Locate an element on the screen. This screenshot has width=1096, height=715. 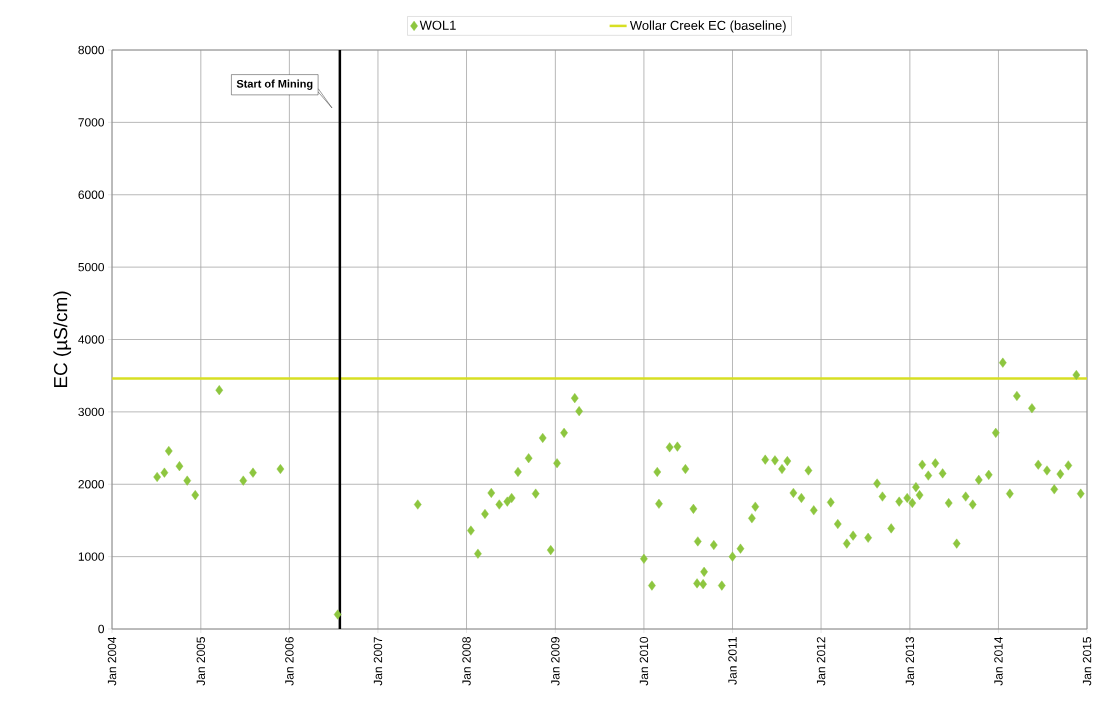
y-tick-label: 1000 is located at coordinates (91, 556).